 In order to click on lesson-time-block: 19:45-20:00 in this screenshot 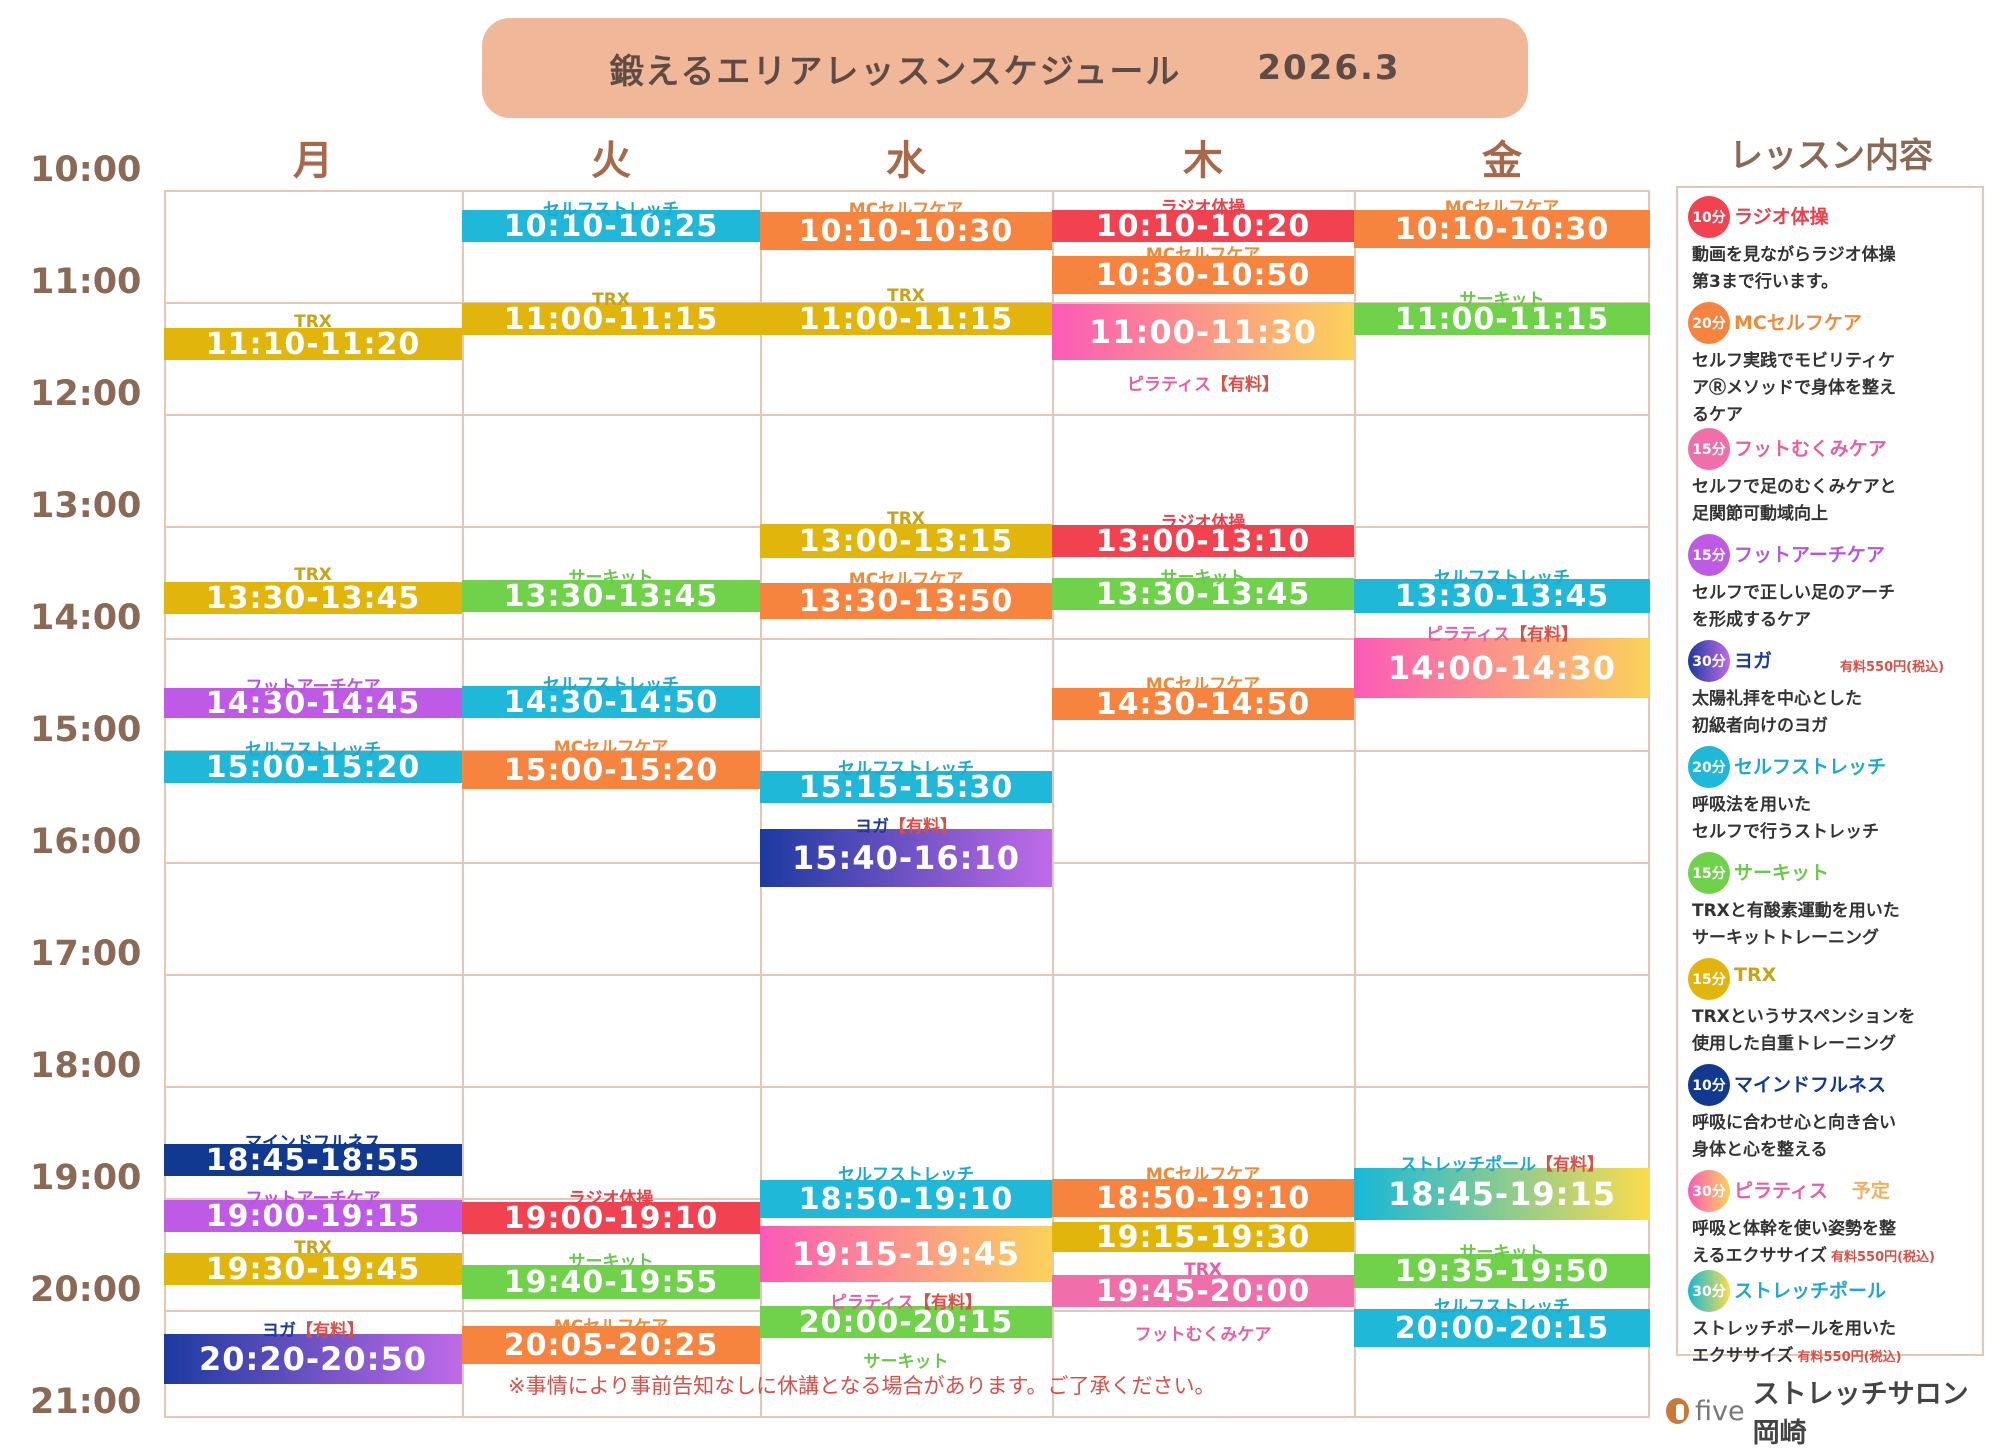, I will do `click(1203, 1291)`.